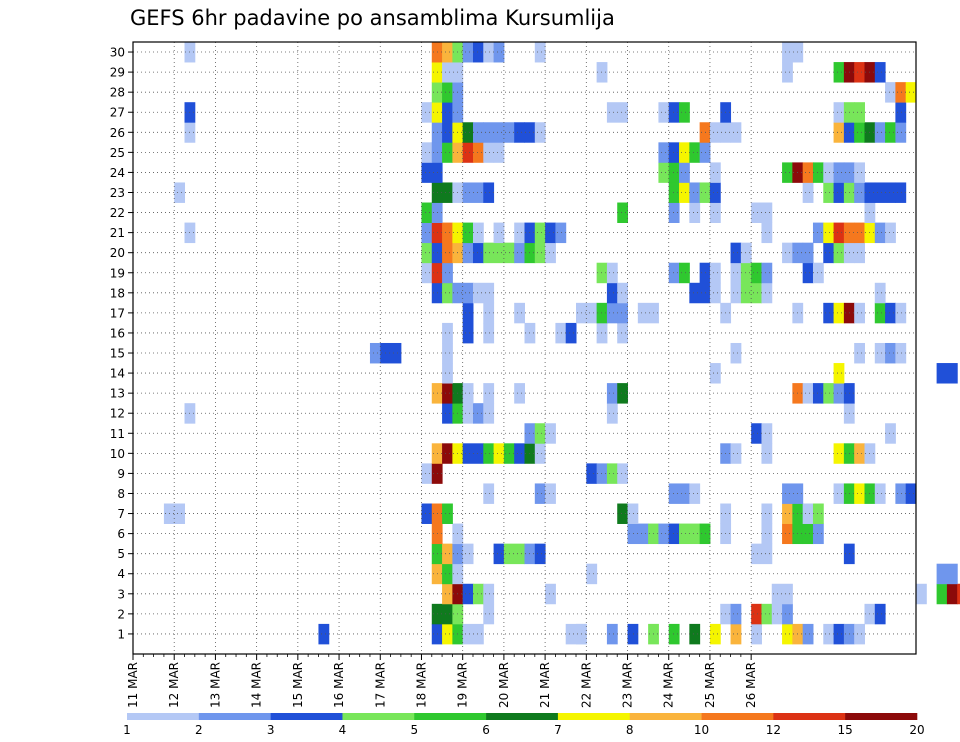 This screenshot has height=742, width=960. Describe the element at coordinates (117, 213) in the screenshot. I see `y-tick-label: 22` at that location.